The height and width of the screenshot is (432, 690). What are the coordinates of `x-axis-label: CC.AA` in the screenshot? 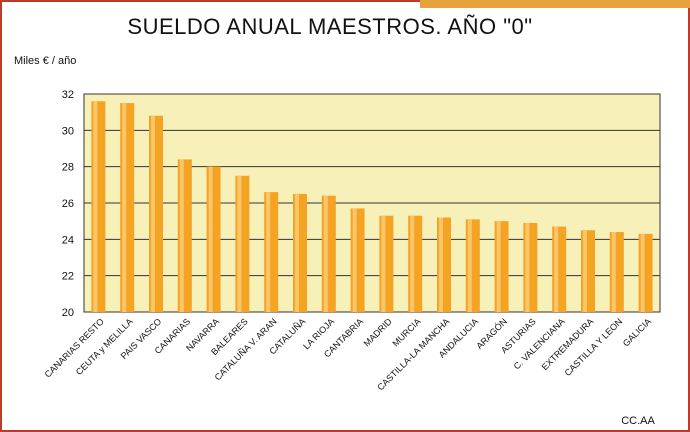 It's located at (638, 421).